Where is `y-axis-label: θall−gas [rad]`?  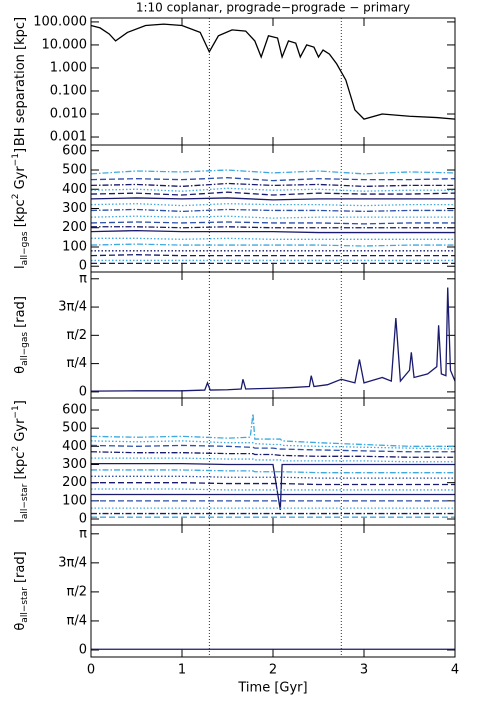
y-axis-label: θall−gas [rad] is located at coordinates (21, 335).